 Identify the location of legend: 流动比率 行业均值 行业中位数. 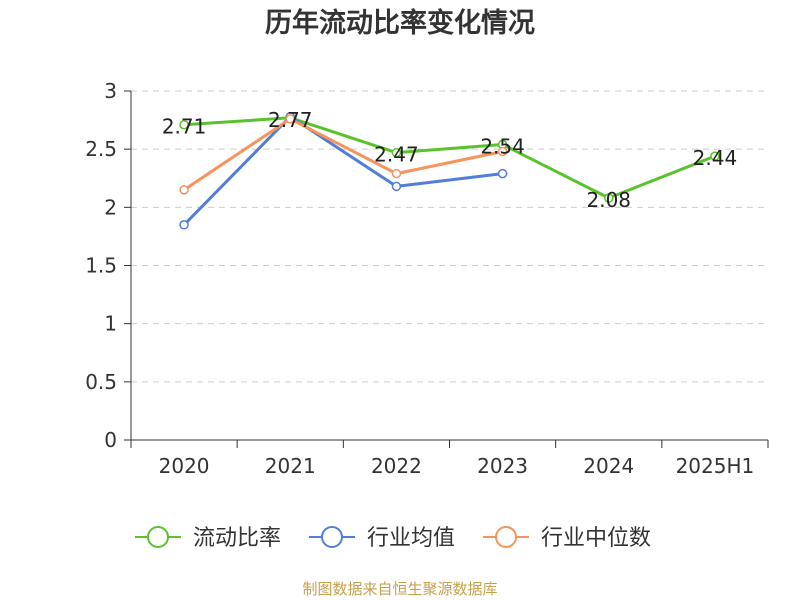
(393, 538).